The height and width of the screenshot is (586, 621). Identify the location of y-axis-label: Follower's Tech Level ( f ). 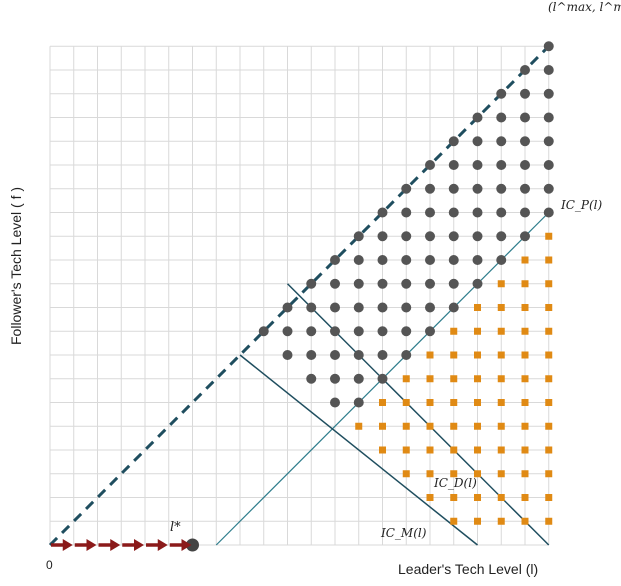
(16, 265).